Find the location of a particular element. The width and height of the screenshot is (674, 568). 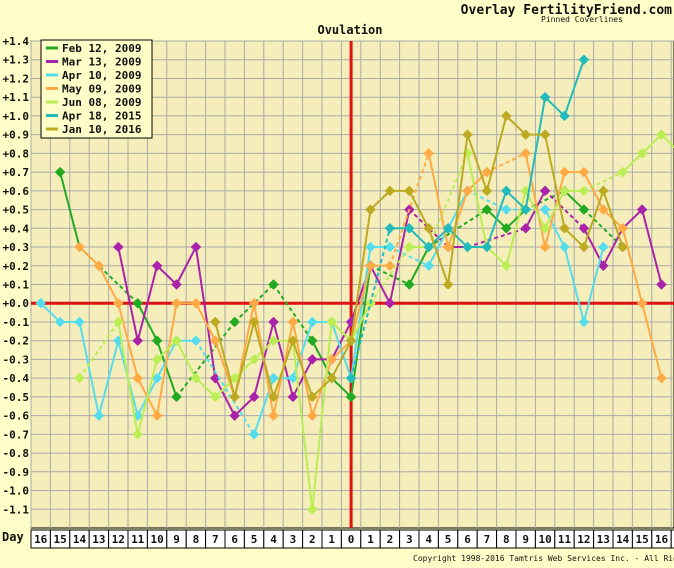

x-tick-label: 0 is located at coordinates (351, 539).